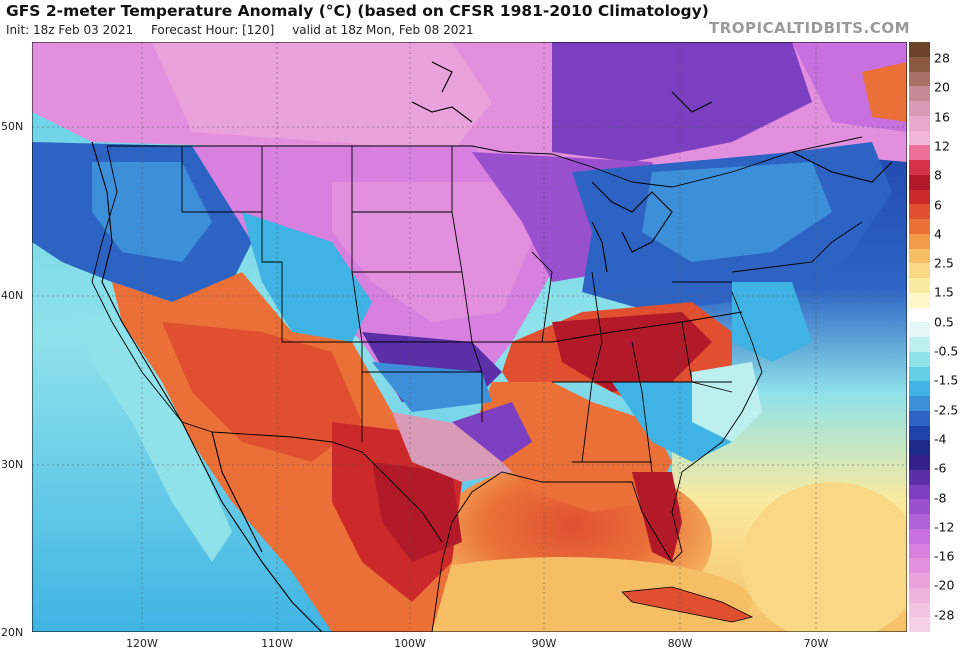  I want to click on colorbar-tick-label: 0.5, so click(944, 322).